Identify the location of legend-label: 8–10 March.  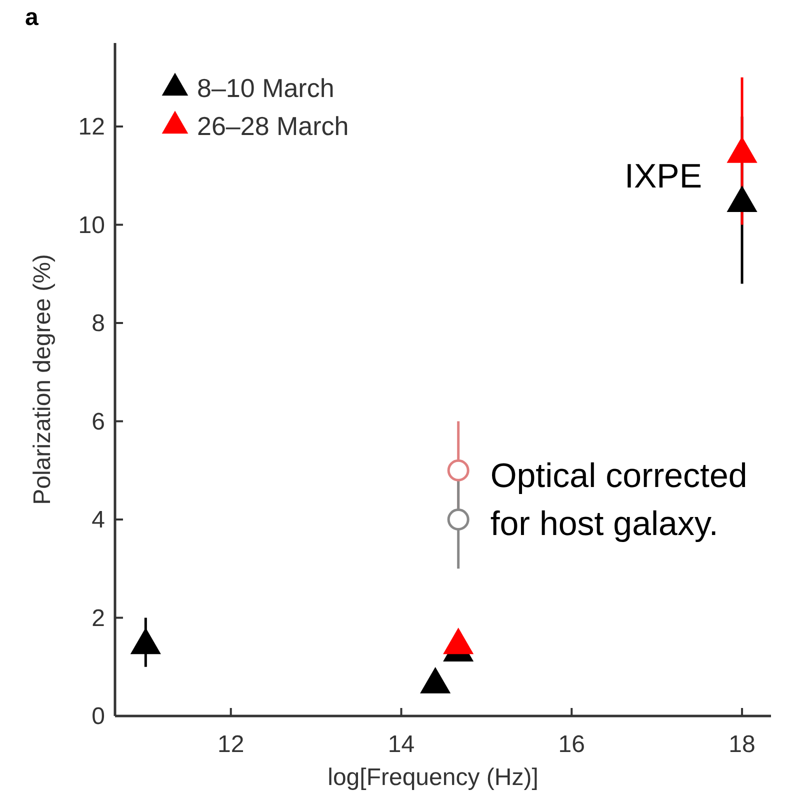
(265, 88).